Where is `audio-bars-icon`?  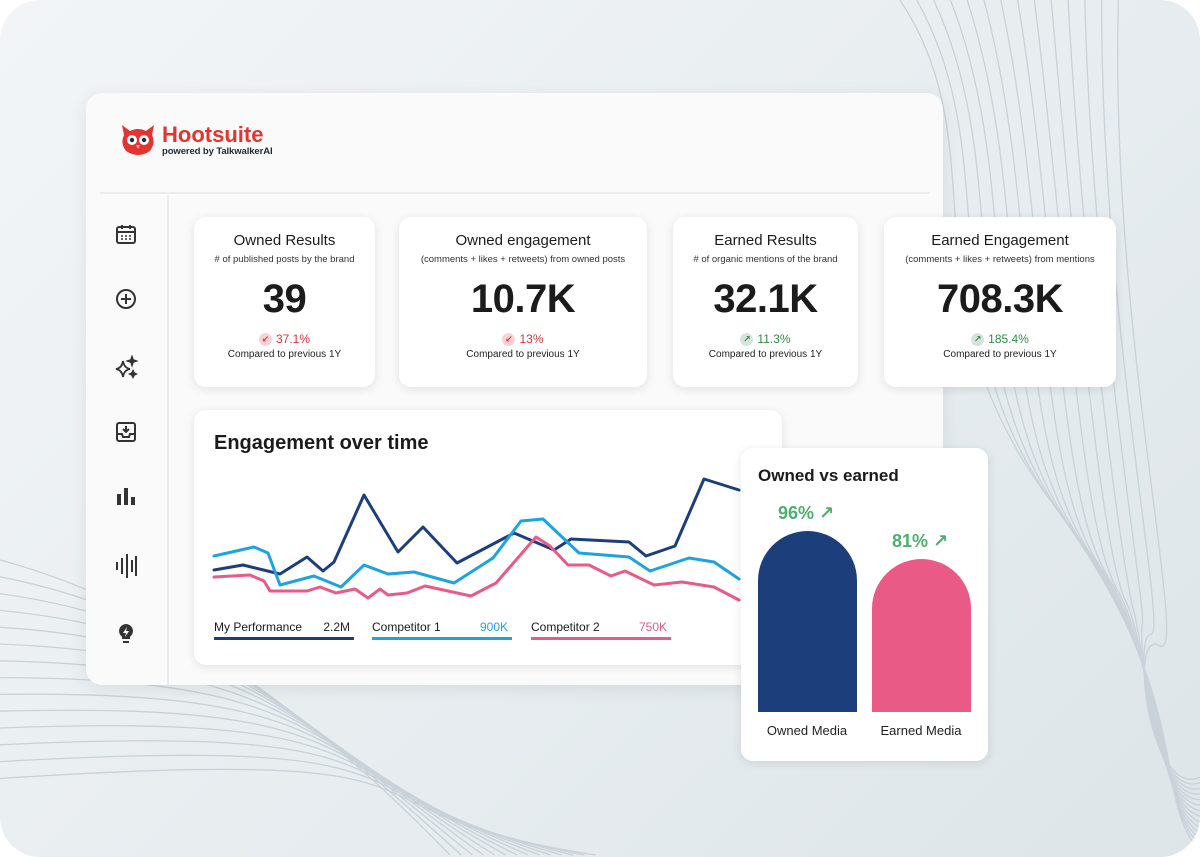 audio-bars-icon is located at coordinates (126, 566).